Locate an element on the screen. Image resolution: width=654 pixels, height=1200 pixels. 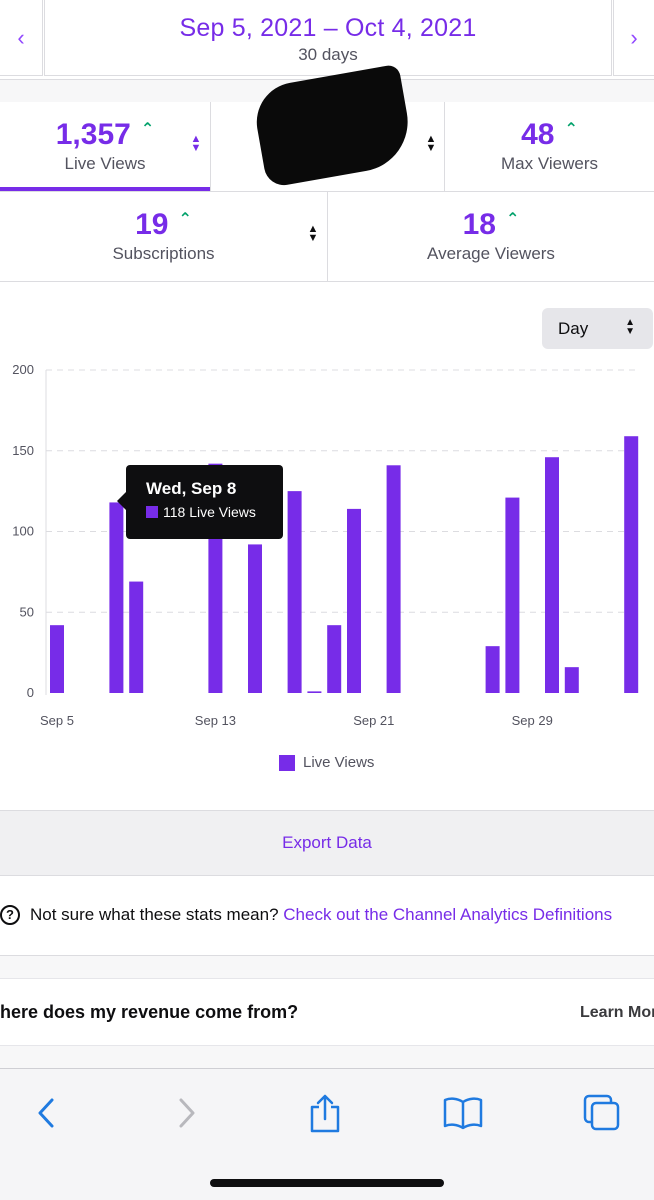
chevron-right-icon: › is located at coordinates (634, 37).